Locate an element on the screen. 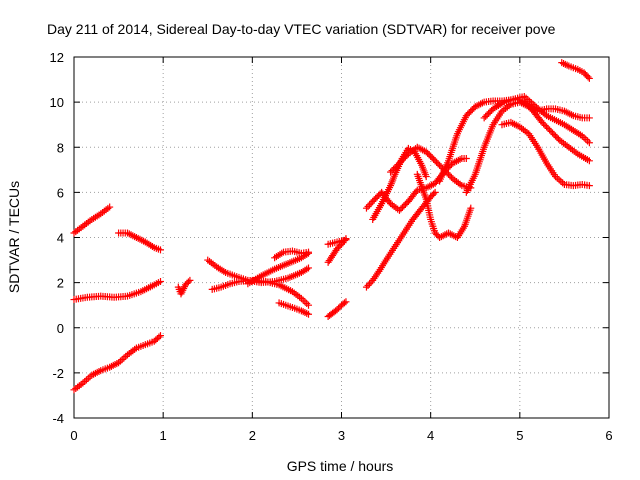 The height and width of the screenshot is (480, 640). x-tick-label: 1 is located at coordinates (163, 435).